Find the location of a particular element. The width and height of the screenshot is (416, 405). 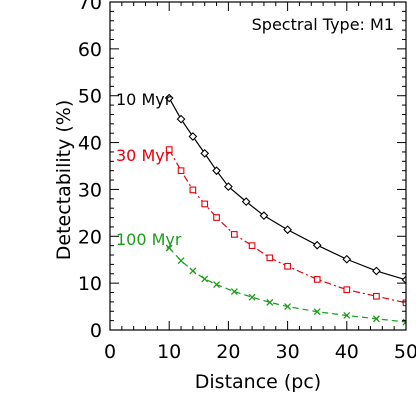

x-tick-label: 10 is located at coordinates (169, 352).